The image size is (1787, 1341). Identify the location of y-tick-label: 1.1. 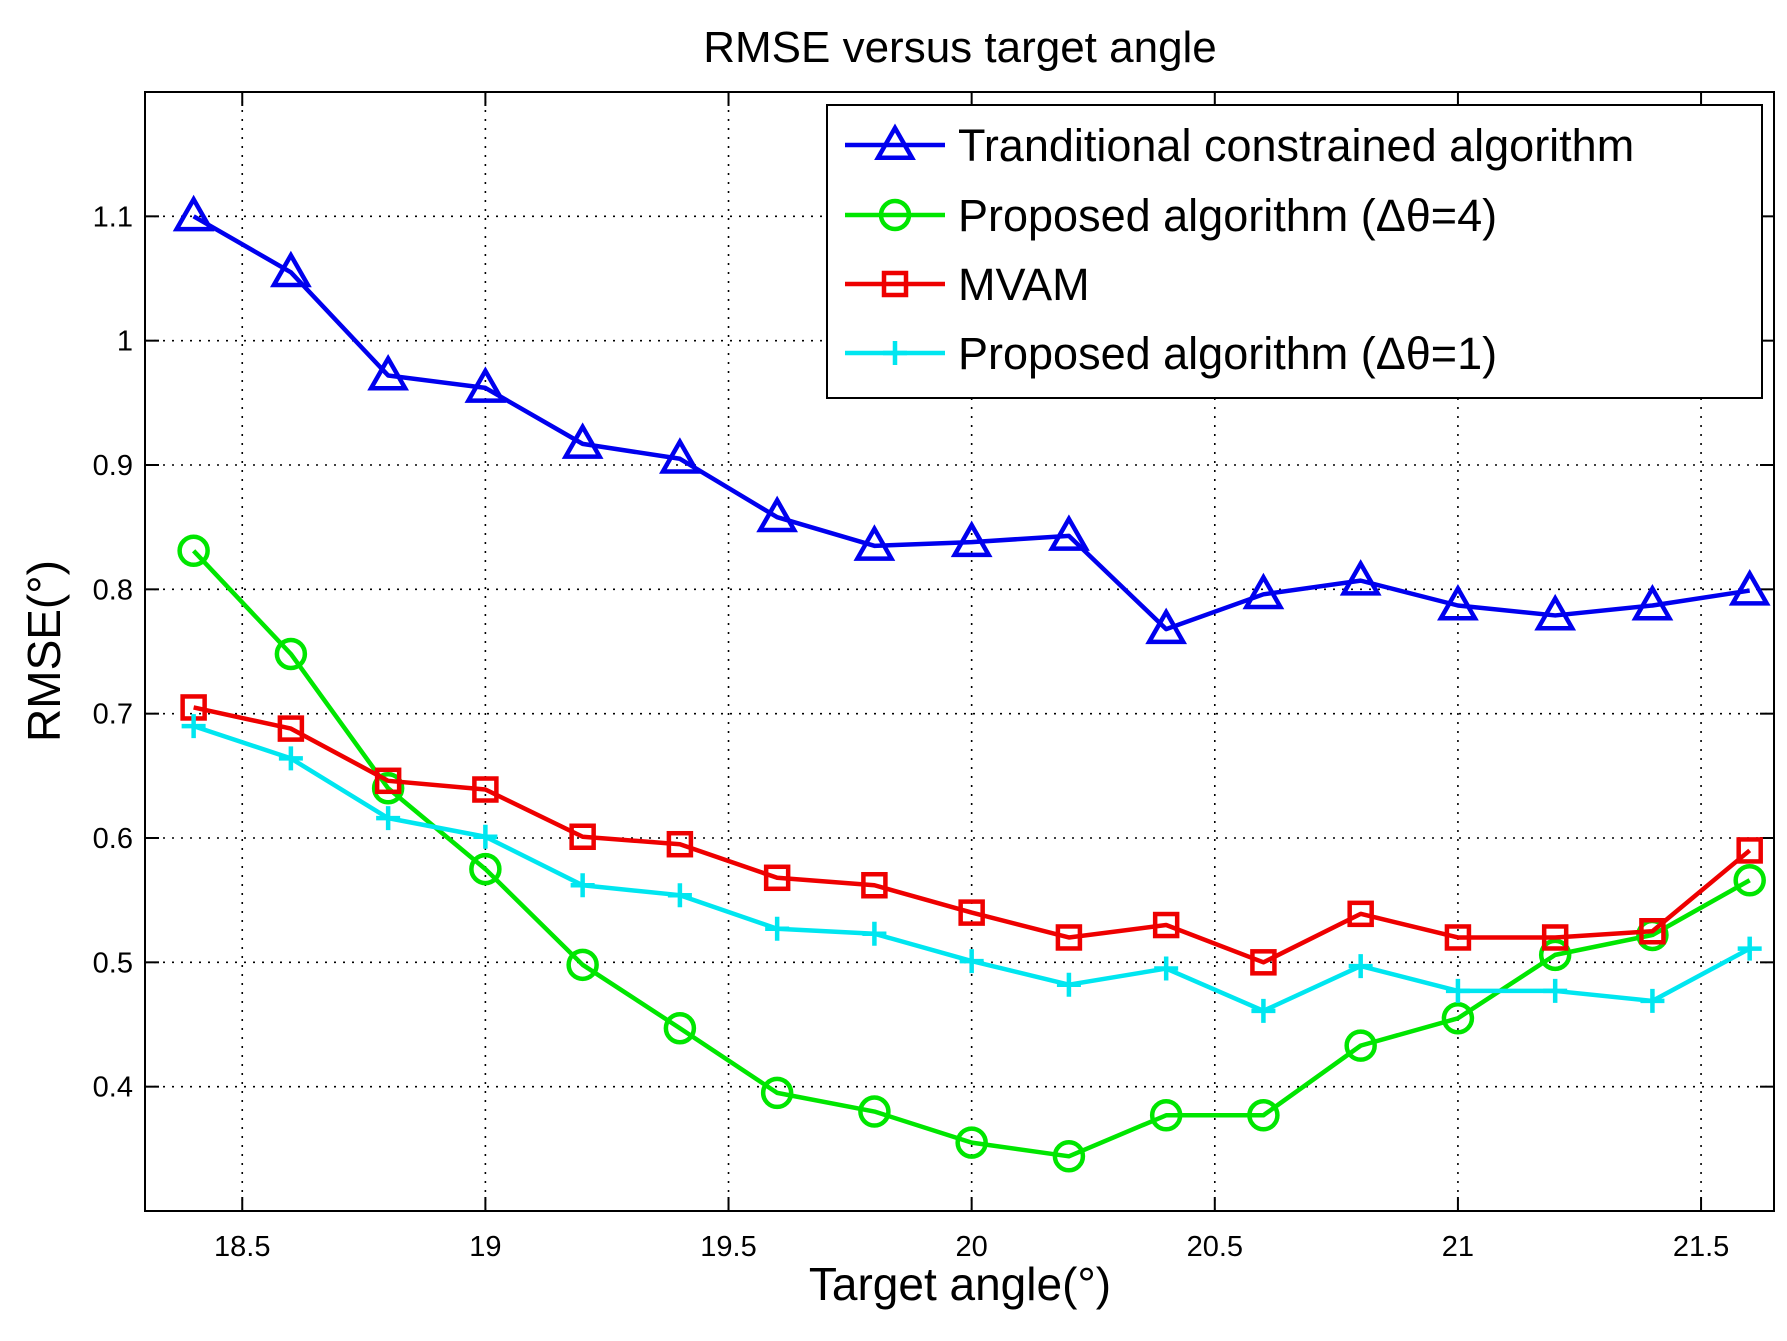
(113, 217).